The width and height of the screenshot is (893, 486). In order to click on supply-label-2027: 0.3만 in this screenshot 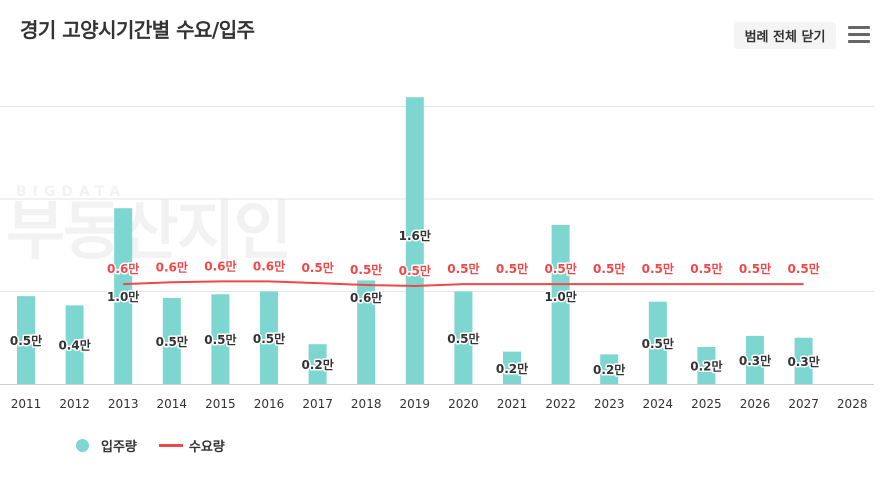, I will do `click(803, 361)`.